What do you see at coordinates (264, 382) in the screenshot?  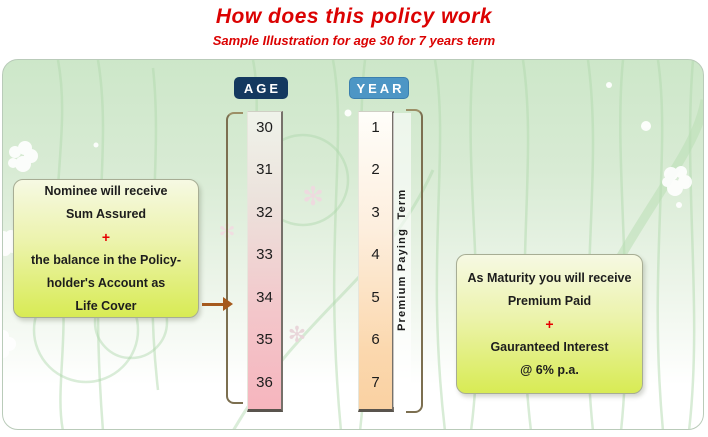 I see `age-cell: 36` at bounding box center [264, 382].